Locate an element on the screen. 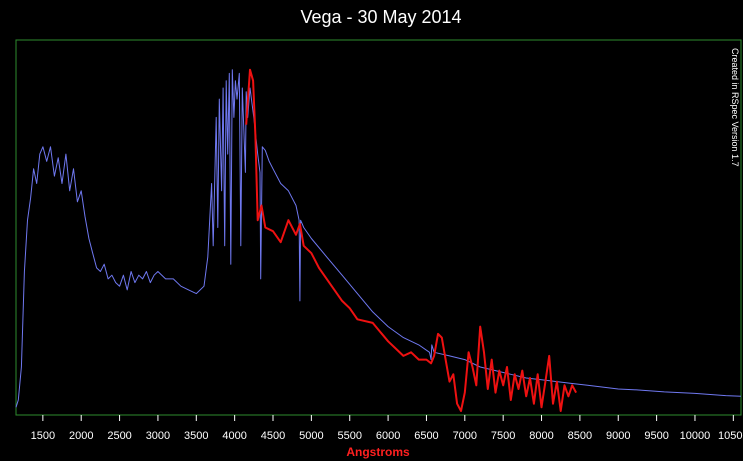 The width and height of the screenshot is (743, 461). x-tick-label: 2000 is located at coordinates (81, 436).